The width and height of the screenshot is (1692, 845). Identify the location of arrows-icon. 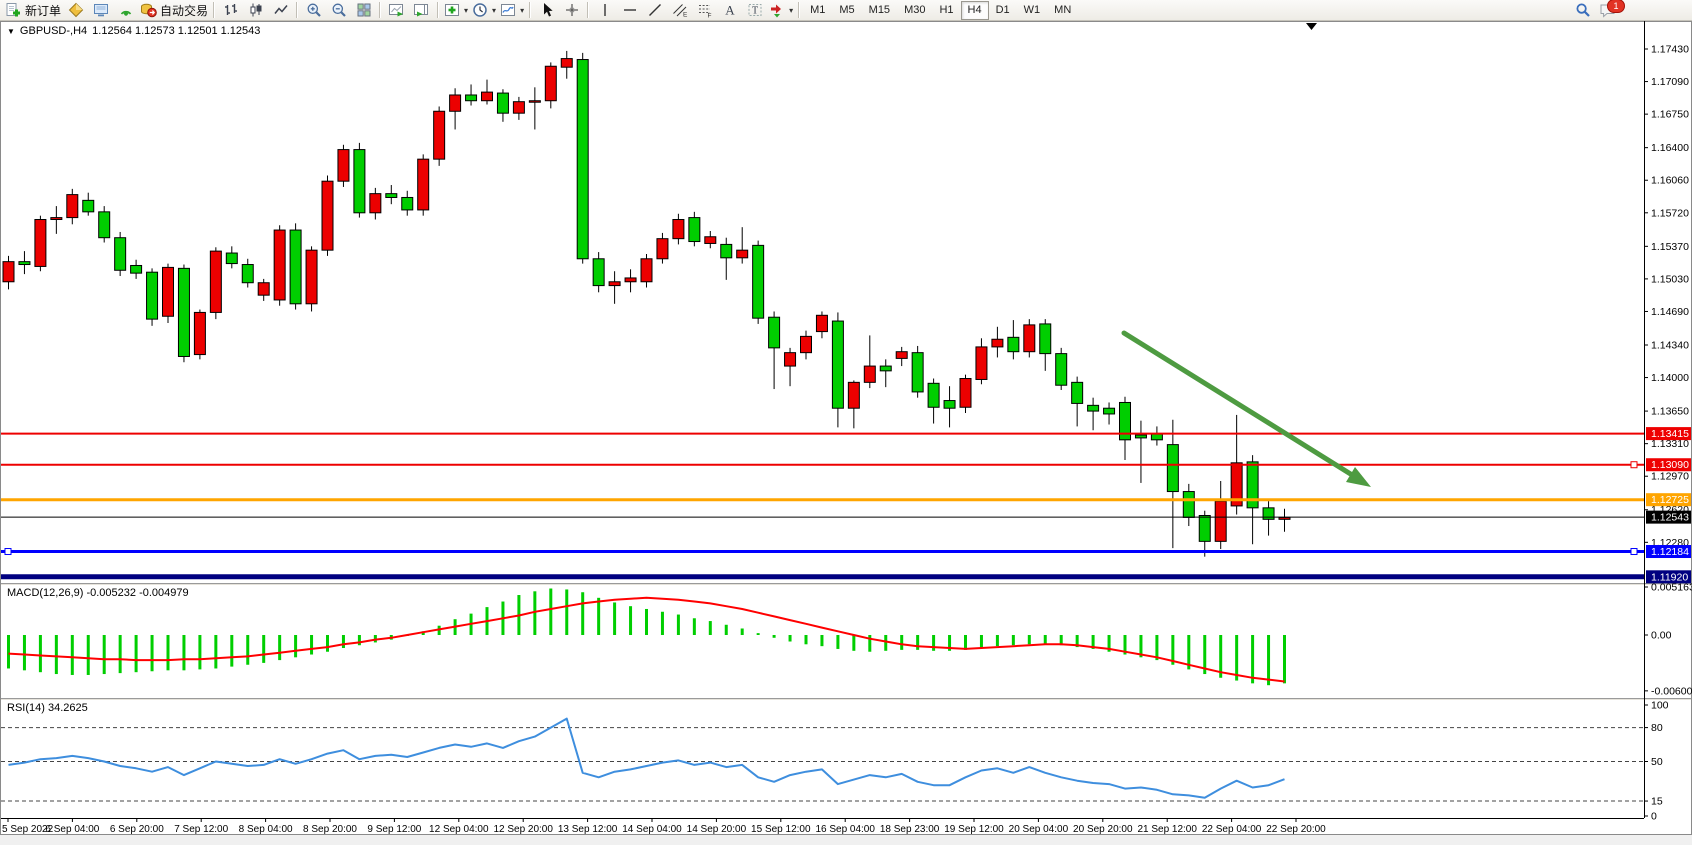
(777, 10).